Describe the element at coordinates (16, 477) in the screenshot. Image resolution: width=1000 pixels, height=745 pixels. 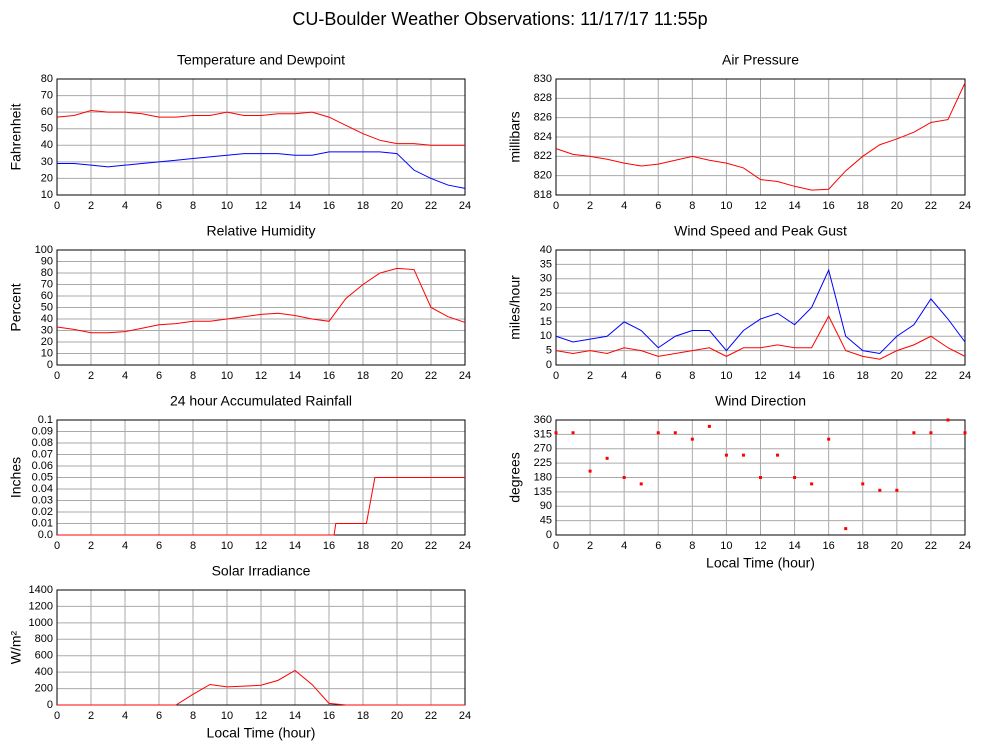
I see `y-axis-label: Inches` at that location.